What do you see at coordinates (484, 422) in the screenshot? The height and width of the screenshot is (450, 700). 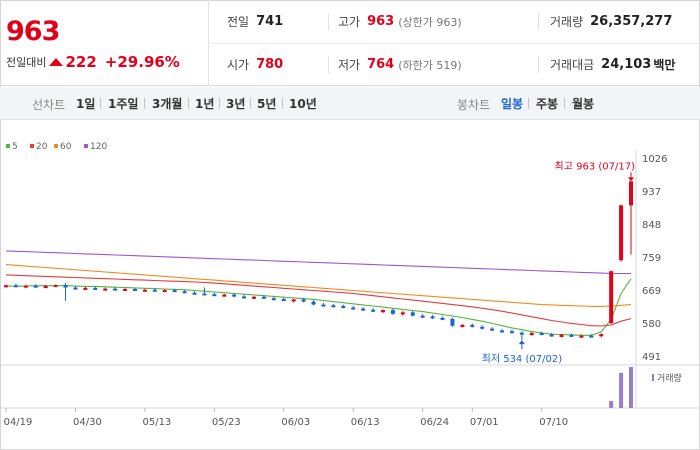 I see `x-tick-label: 07/01` at bounding box center [484, 422].